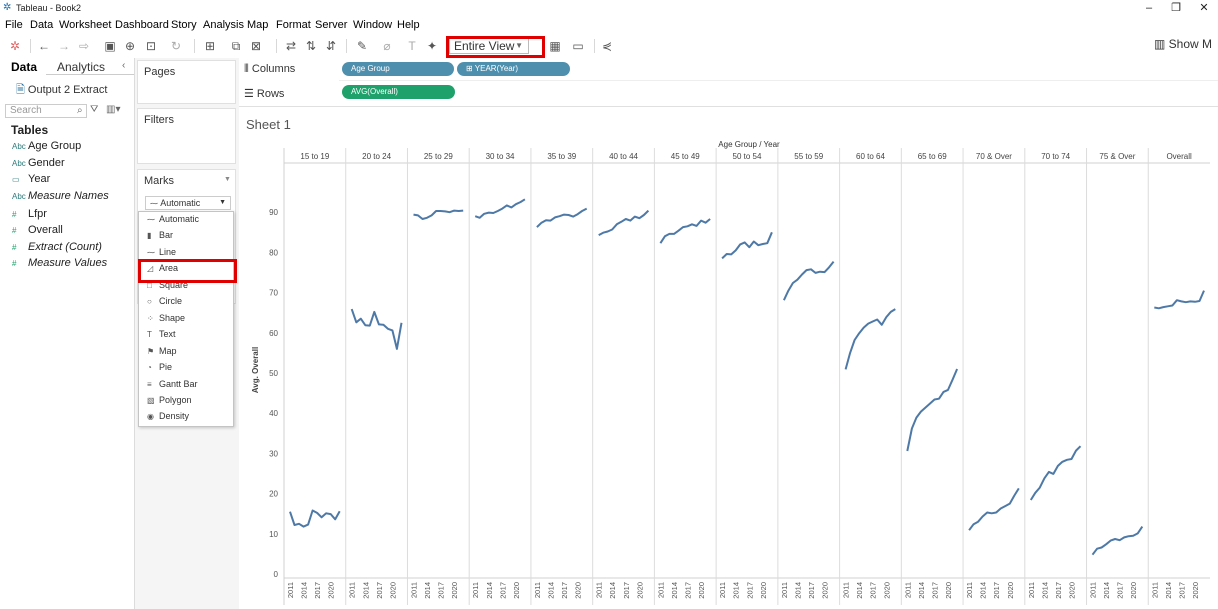 The image size is (1218, 609). I want to click on polygon-mark-icon: ▧, so click(151, 400).